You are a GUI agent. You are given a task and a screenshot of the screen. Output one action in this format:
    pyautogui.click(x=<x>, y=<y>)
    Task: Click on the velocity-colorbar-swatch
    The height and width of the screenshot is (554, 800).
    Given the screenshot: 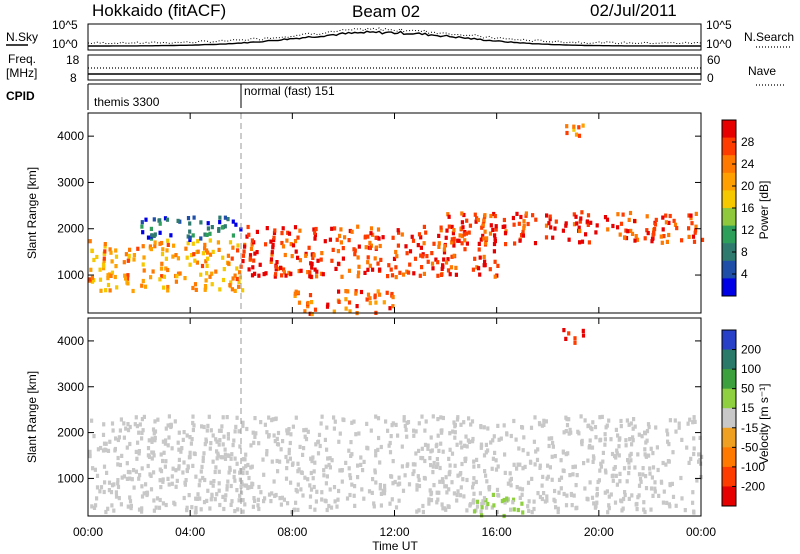 What is the action you would take?
    pyautogui.click(x=729, y=418)
    